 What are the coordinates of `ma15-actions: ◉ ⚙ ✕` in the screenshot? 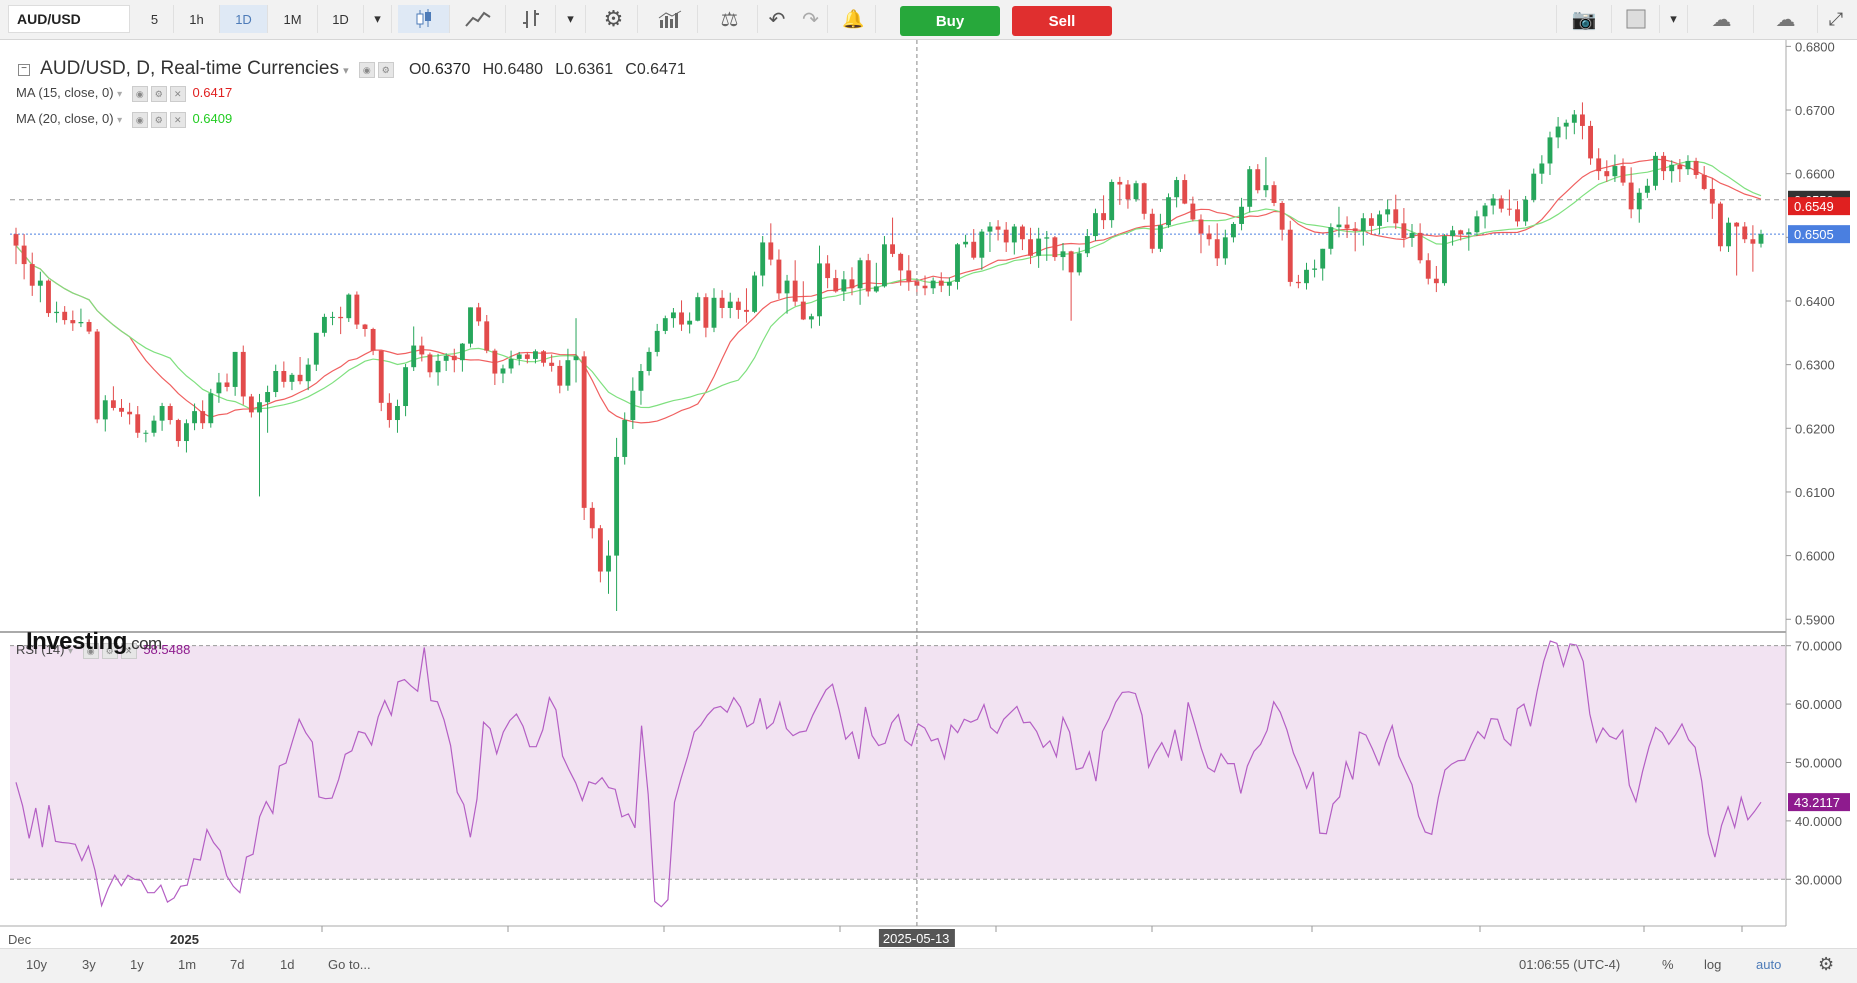 It's located at (160, 93).